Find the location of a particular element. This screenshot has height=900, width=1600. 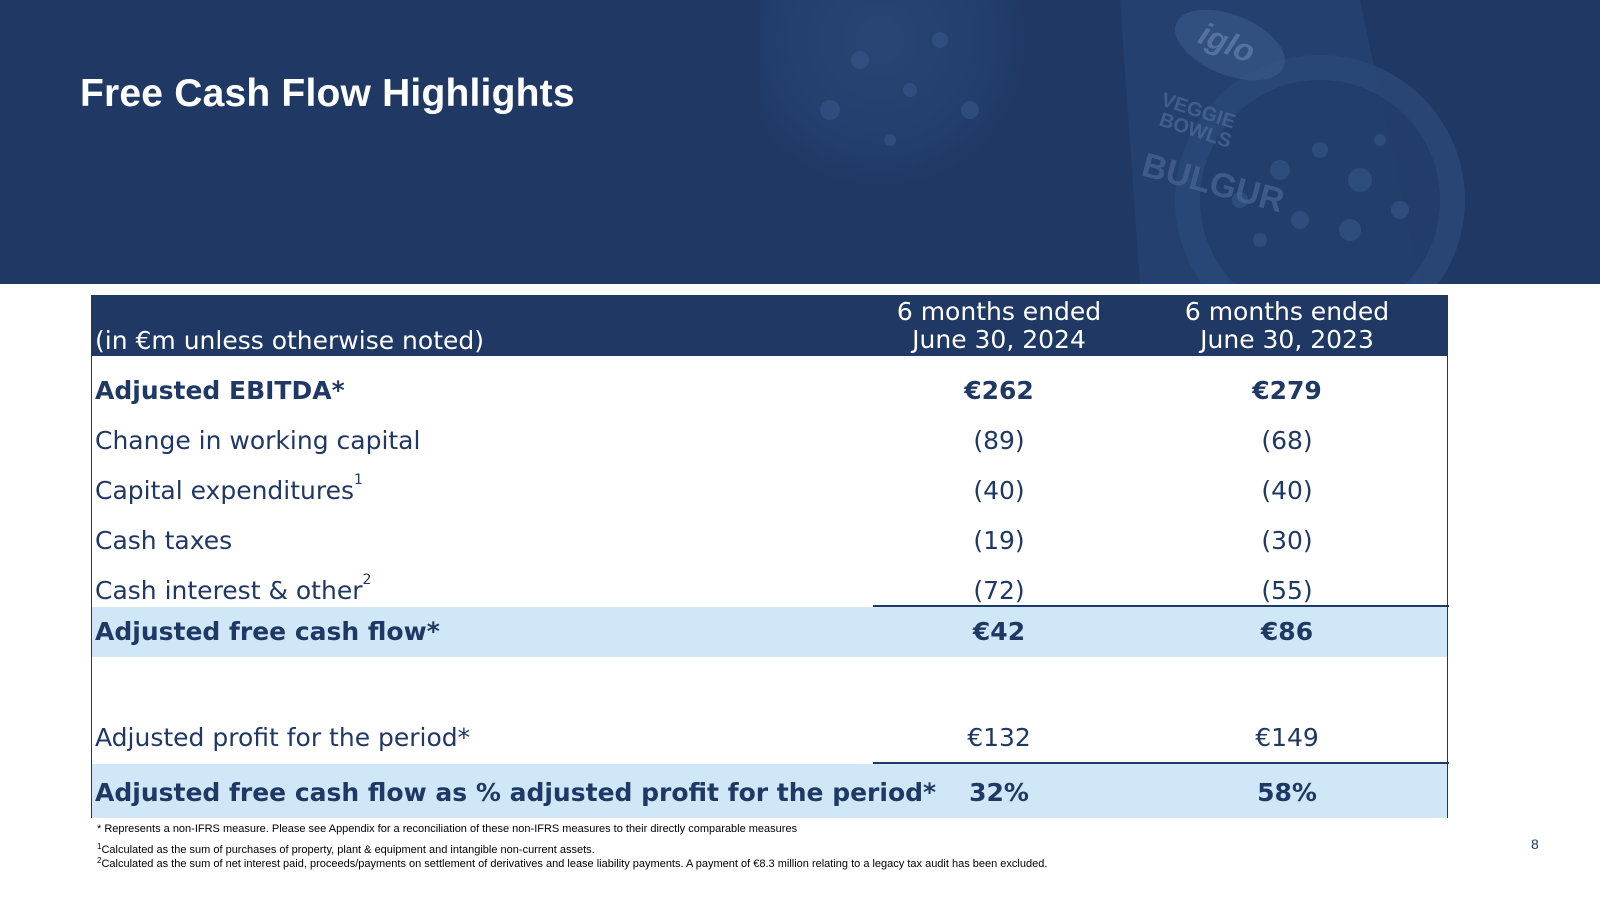

value-2023: €149 is located at coordinates (1287, 737).